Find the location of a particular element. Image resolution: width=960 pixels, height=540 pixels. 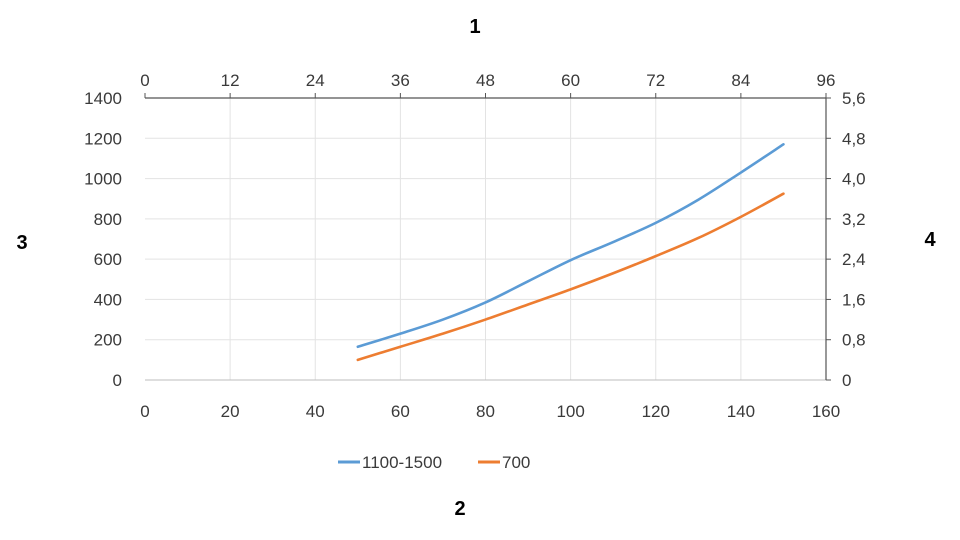

y-right-tick-label: 1,6 is located at coordinates (854, 299).